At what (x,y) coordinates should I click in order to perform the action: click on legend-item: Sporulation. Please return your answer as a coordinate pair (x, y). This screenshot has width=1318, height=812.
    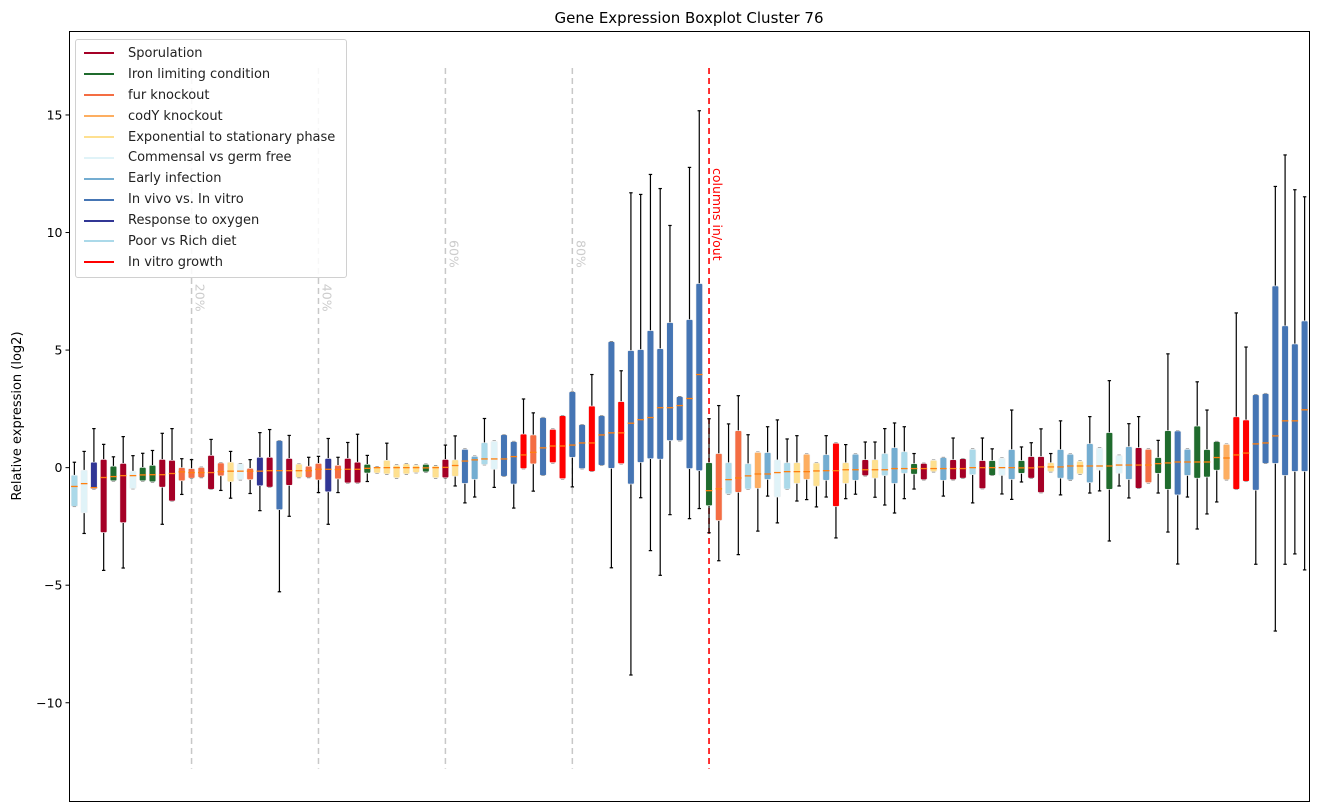
    Looking at the image, I should click on (211, 53).